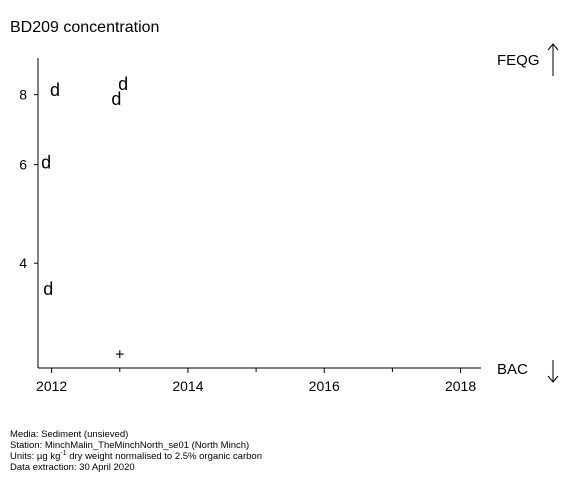 This screenshot has height=480, width=580. I want to click on x-ticks: 2012 2014 2016 2018, so click(256, 381).